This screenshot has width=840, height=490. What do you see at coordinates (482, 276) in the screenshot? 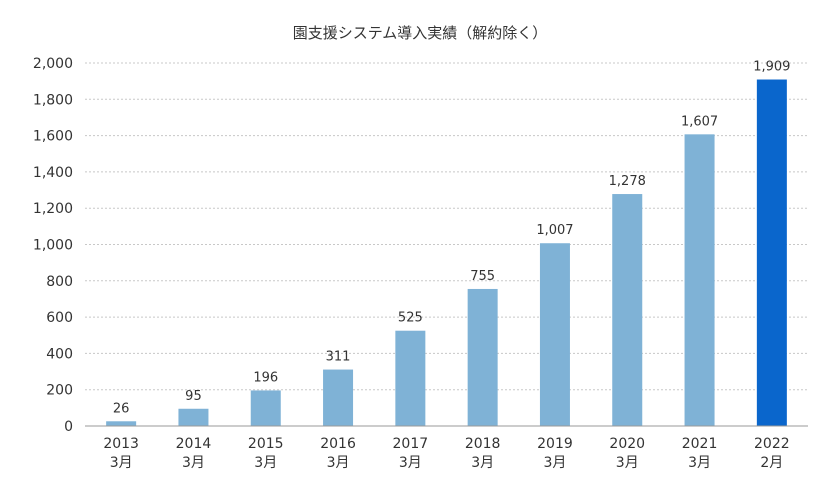
I see `data-label: 755` at bounding box center [482, 276].